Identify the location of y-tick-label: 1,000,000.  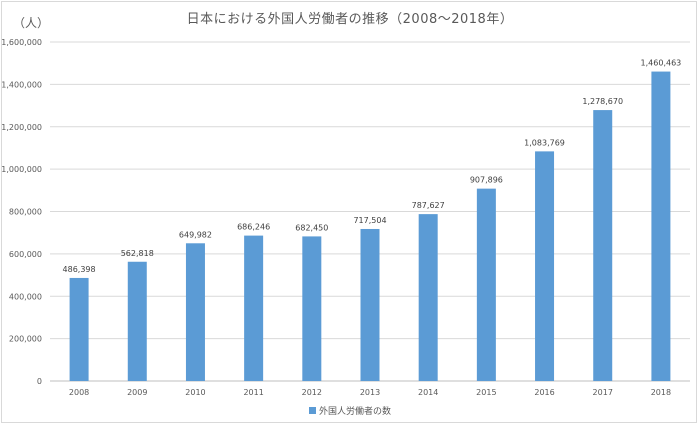
(21, 169).